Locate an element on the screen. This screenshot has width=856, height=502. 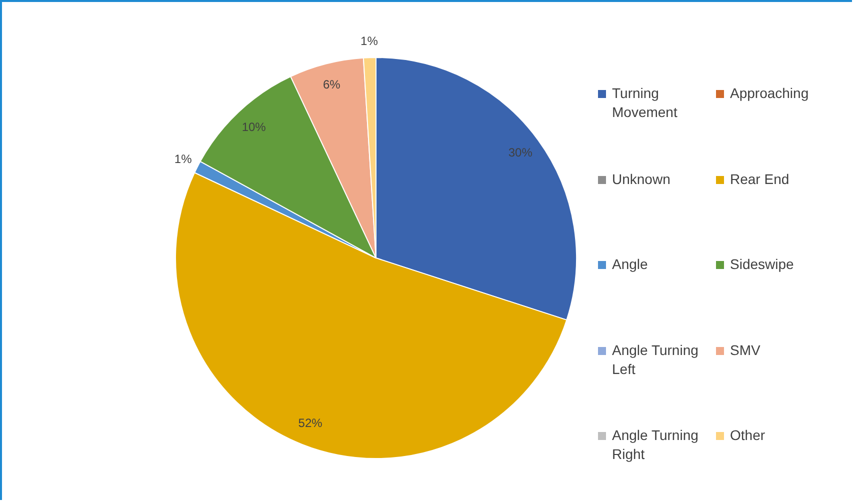
legend-label: SMV is located at coordinates (746, 350).